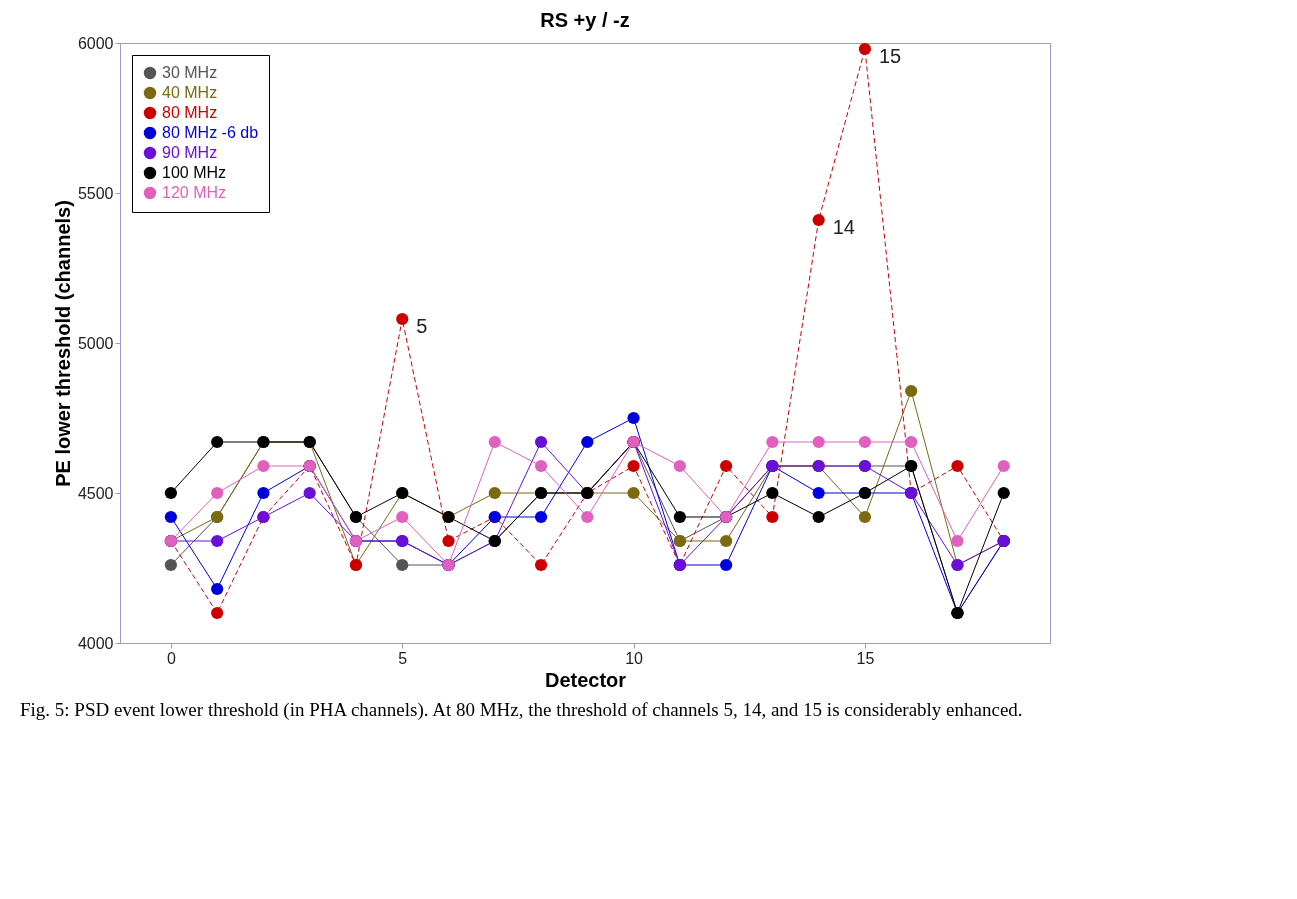 This screenshot has height=899, width=1297. Describe the element at coordinates (190, 92) in the screenshot. I see `legend-label: 40 MHz` at that location.